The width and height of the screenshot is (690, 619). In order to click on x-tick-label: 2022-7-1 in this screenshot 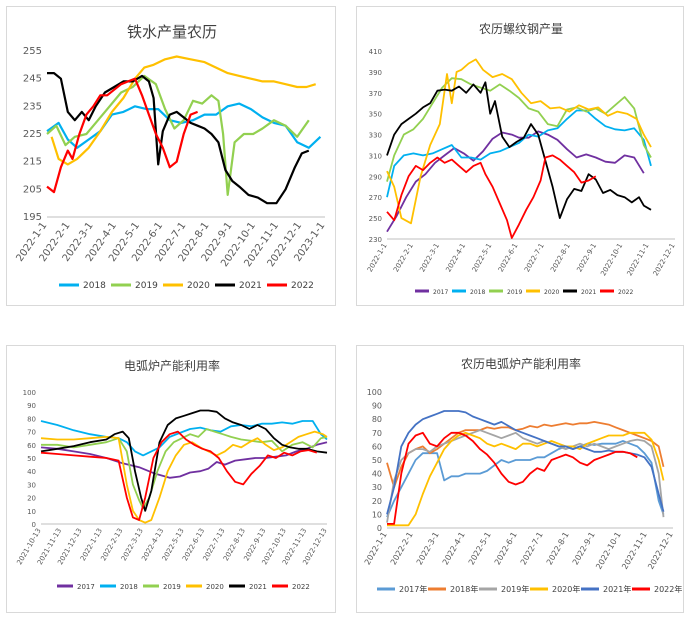, I will do `click(532, 549)`.